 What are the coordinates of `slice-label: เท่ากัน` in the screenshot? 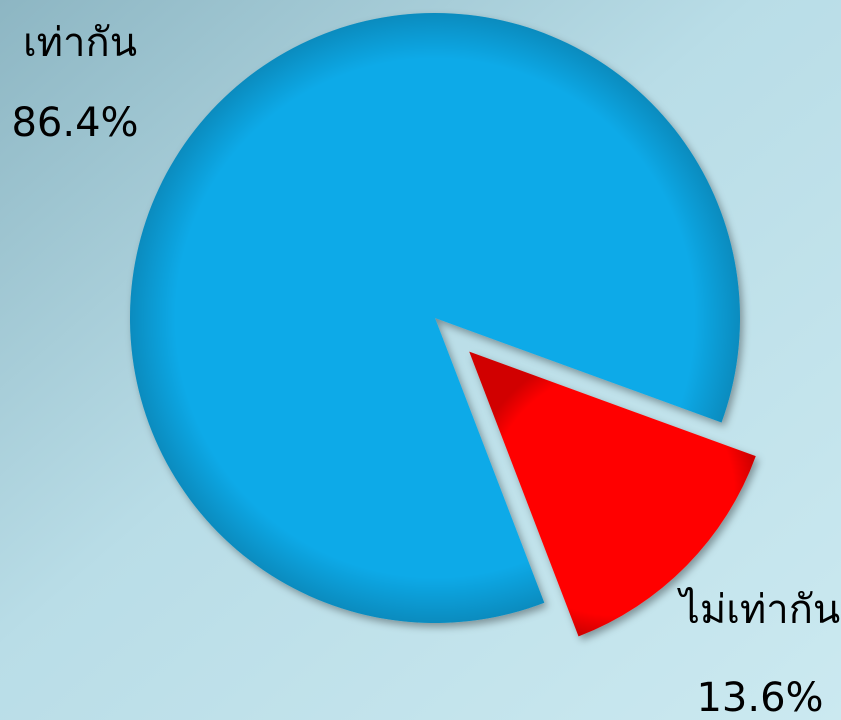 It's located at (80, 43).